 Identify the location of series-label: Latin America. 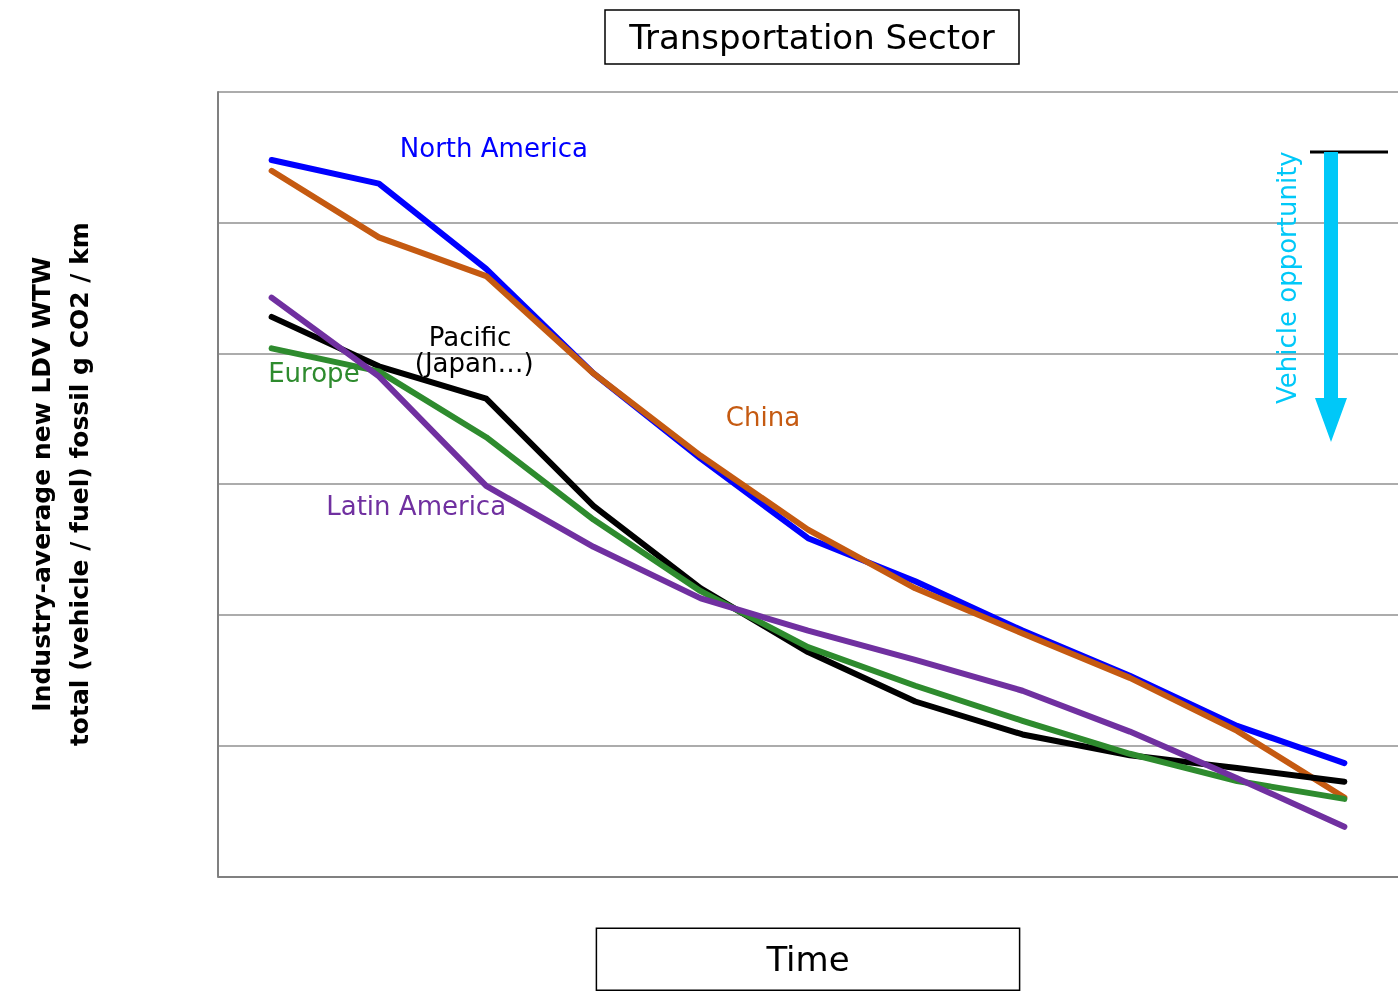
(416, 505).